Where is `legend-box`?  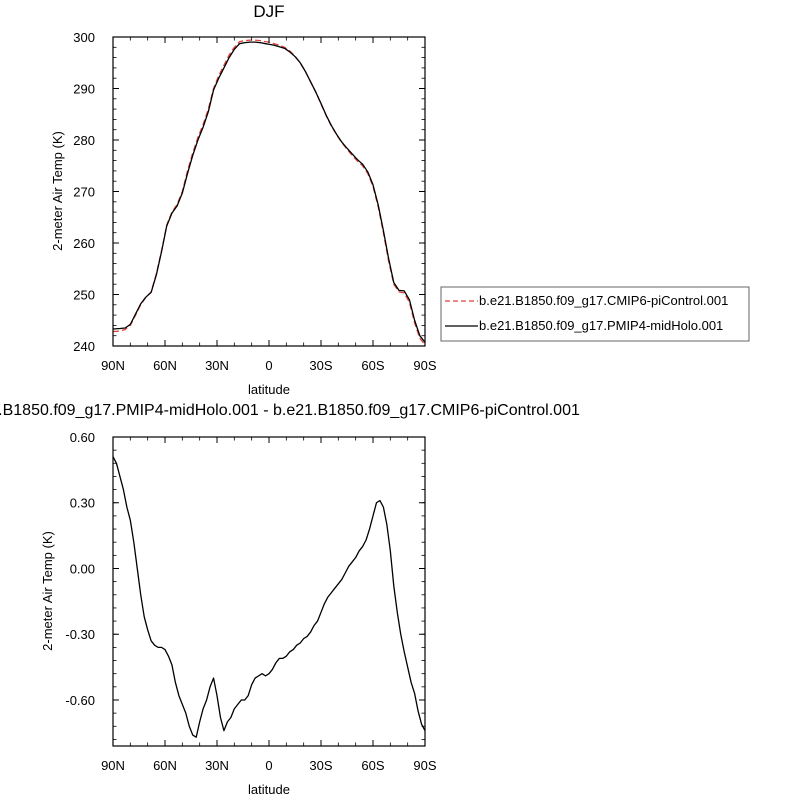 legend-box is located at coordinates (595, 314).